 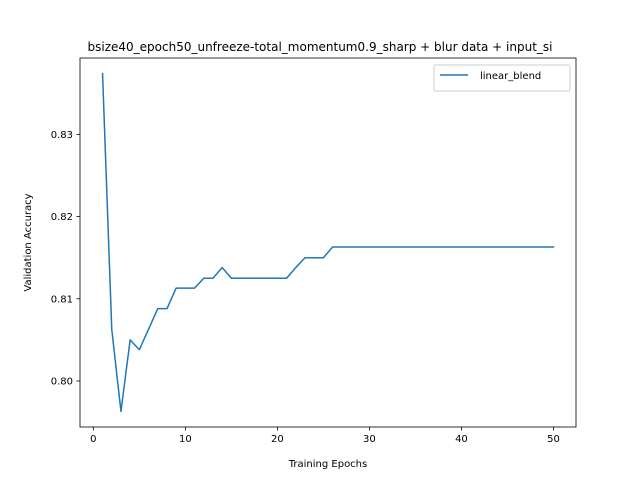 What do you see at coordinates (28, 242) in the screenshot?
I see `y-axis-label: Validation Accuracy` at bounding box center [28, 242].